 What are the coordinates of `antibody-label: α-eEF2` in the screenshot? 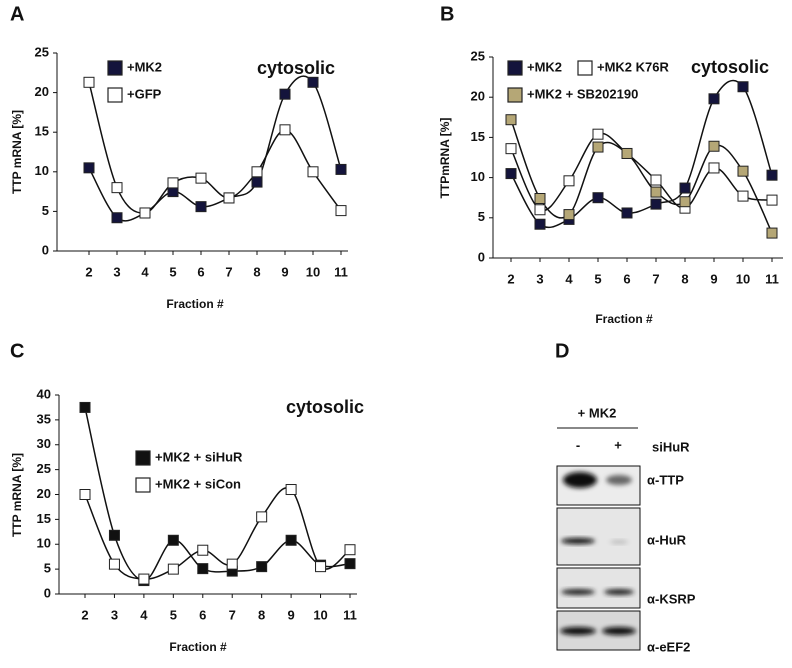 It's located at (668, 646).